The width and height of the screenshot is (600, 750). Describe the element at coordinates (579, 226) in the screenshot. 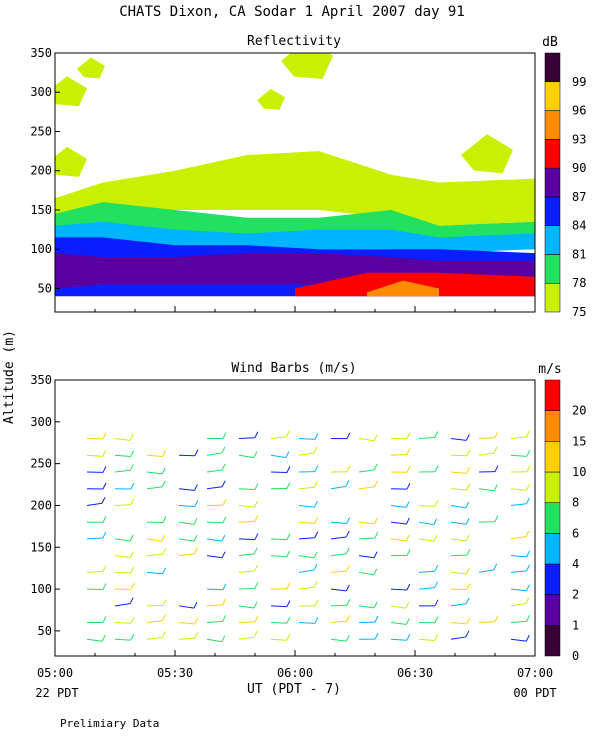

I see `colorbar-label: 84` at that location.